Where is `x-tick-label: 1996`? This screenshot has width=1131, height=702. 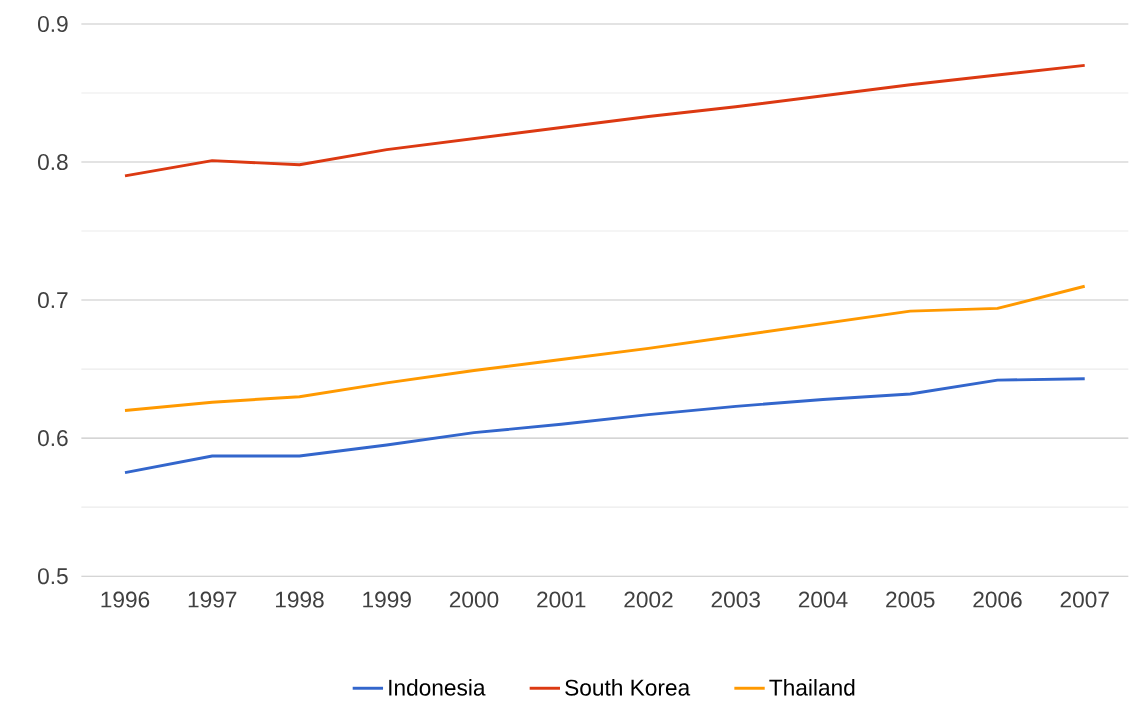
x-tick-label: 1996 is located at coordinates (125, 599).